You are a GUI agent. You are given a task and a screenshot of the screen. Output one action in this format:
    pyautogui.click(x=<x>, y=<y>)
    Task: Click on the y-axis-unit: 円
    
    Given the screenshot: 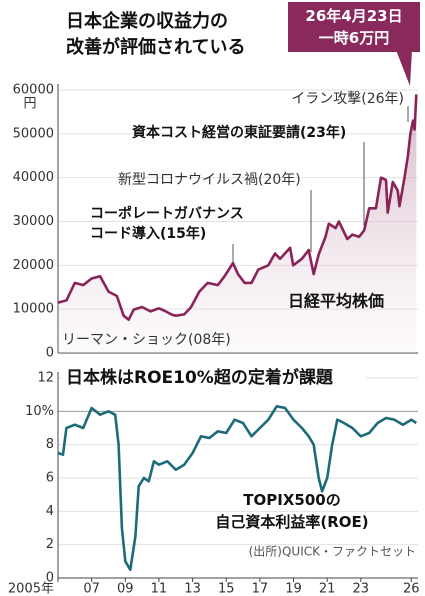 What is the action you would take?
    pyautogui.click(x=29, y=104)
    